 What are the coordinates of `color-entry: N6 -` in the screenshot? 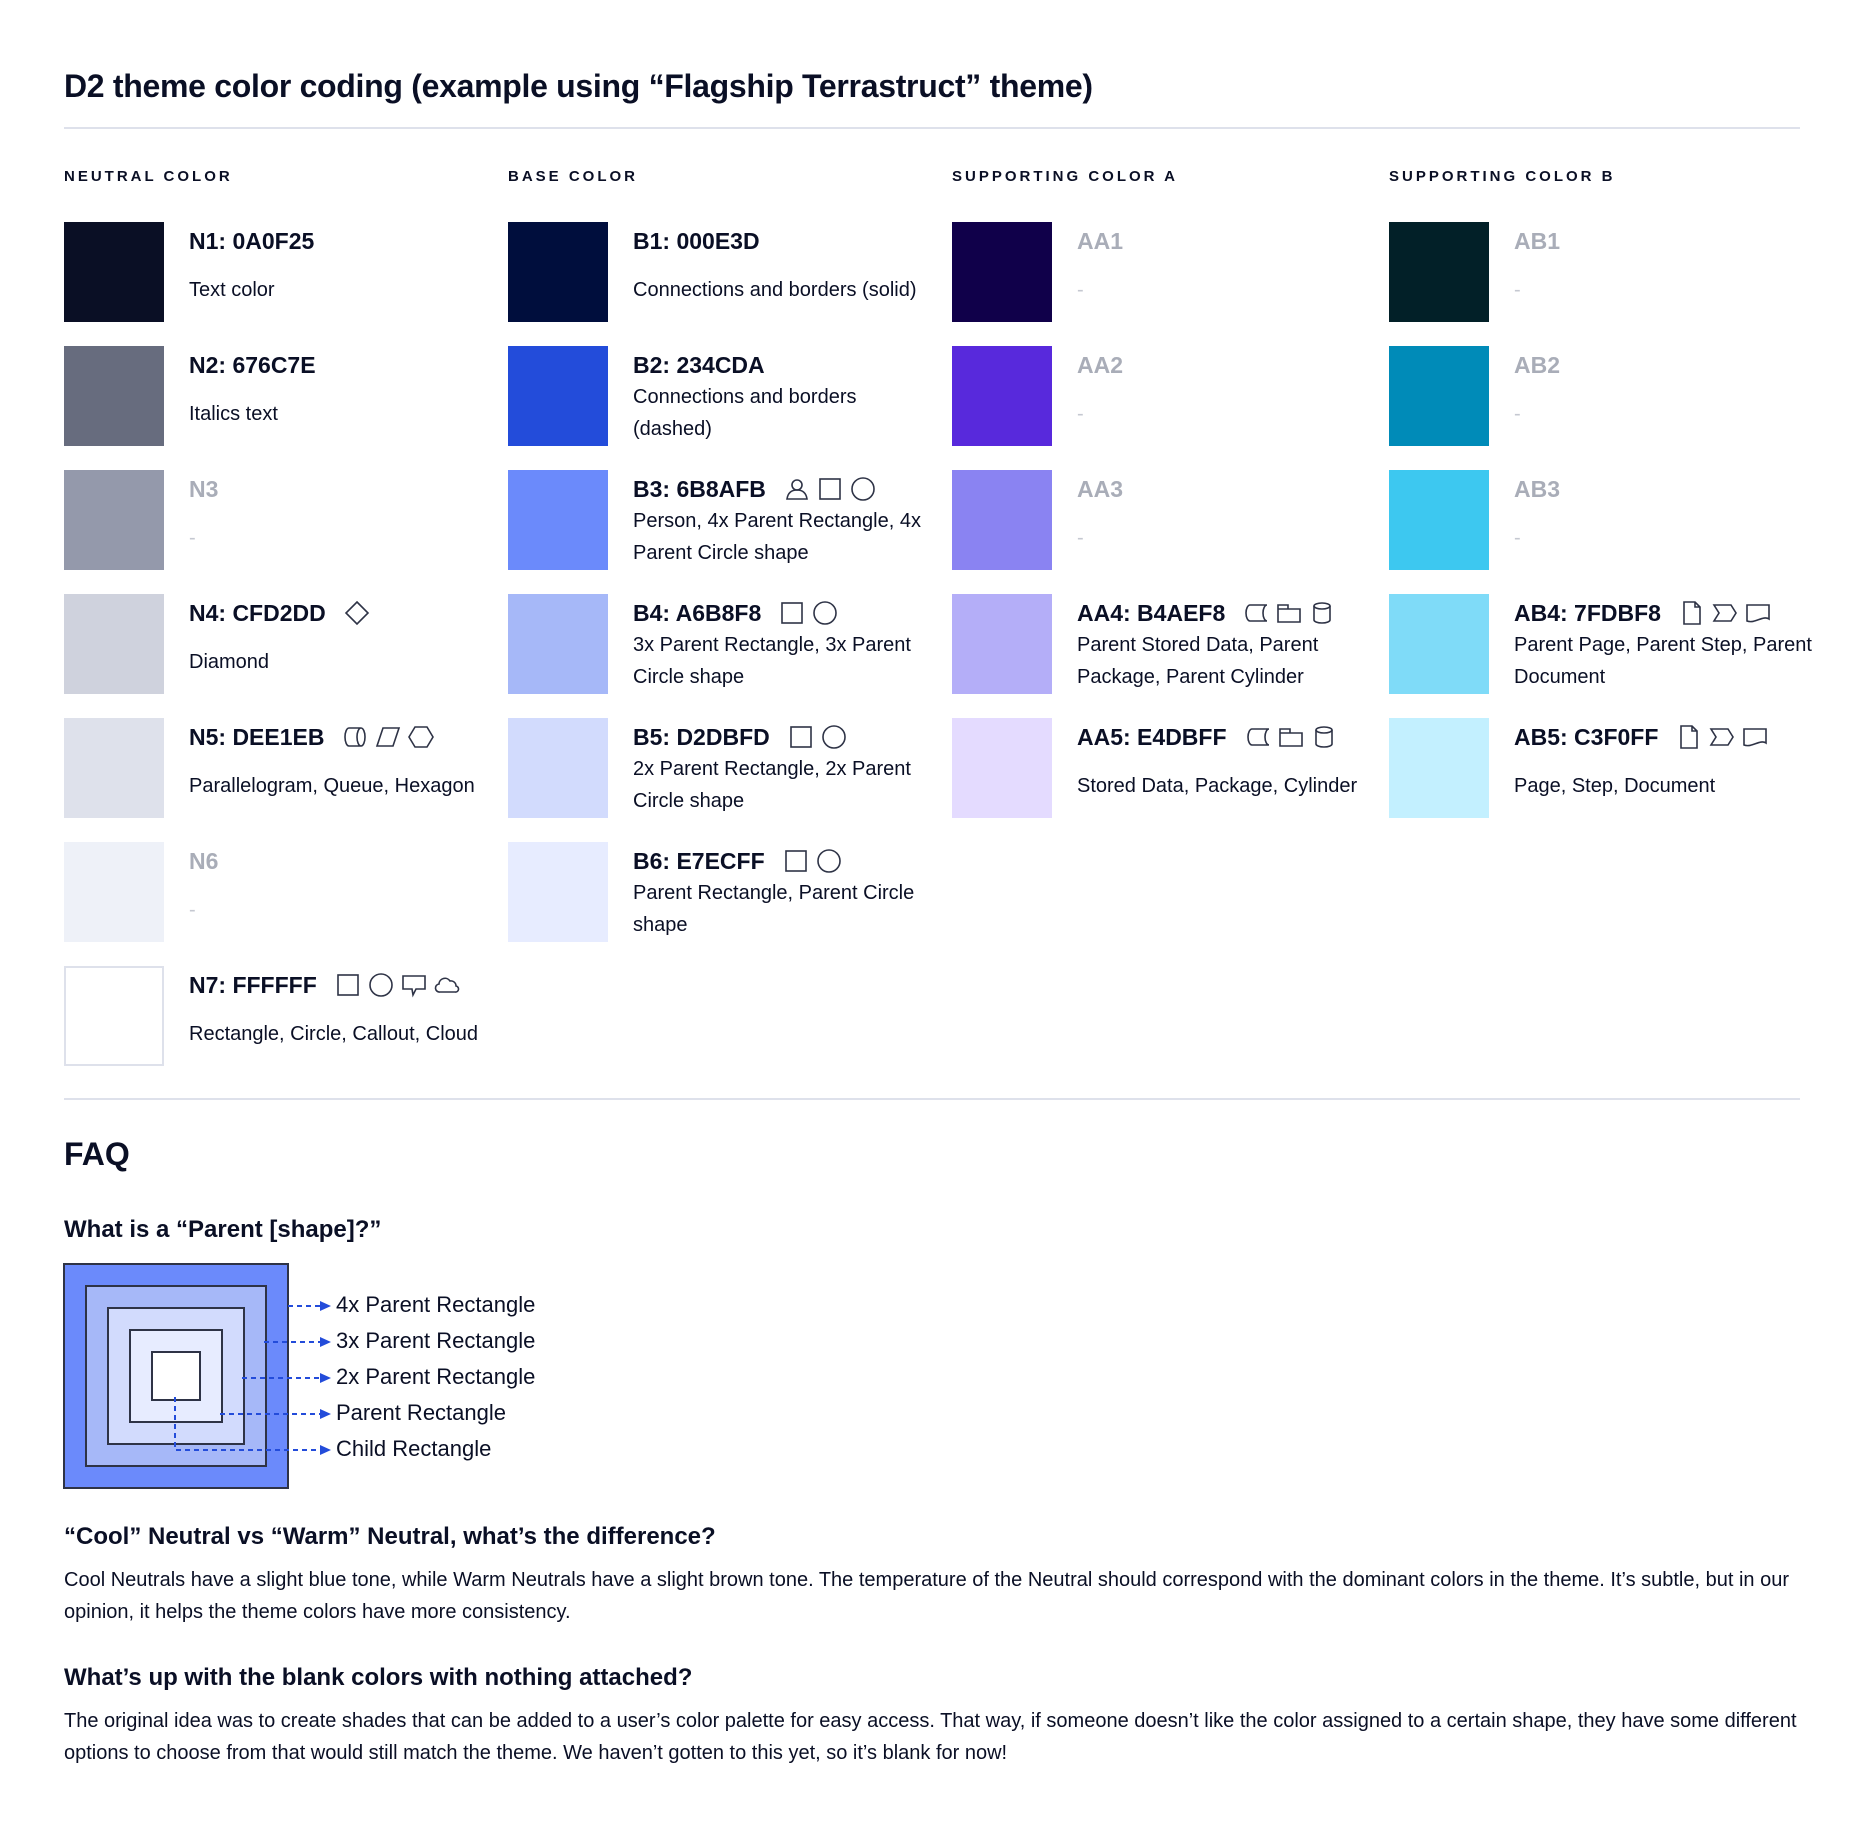 It's located at (279, 892).